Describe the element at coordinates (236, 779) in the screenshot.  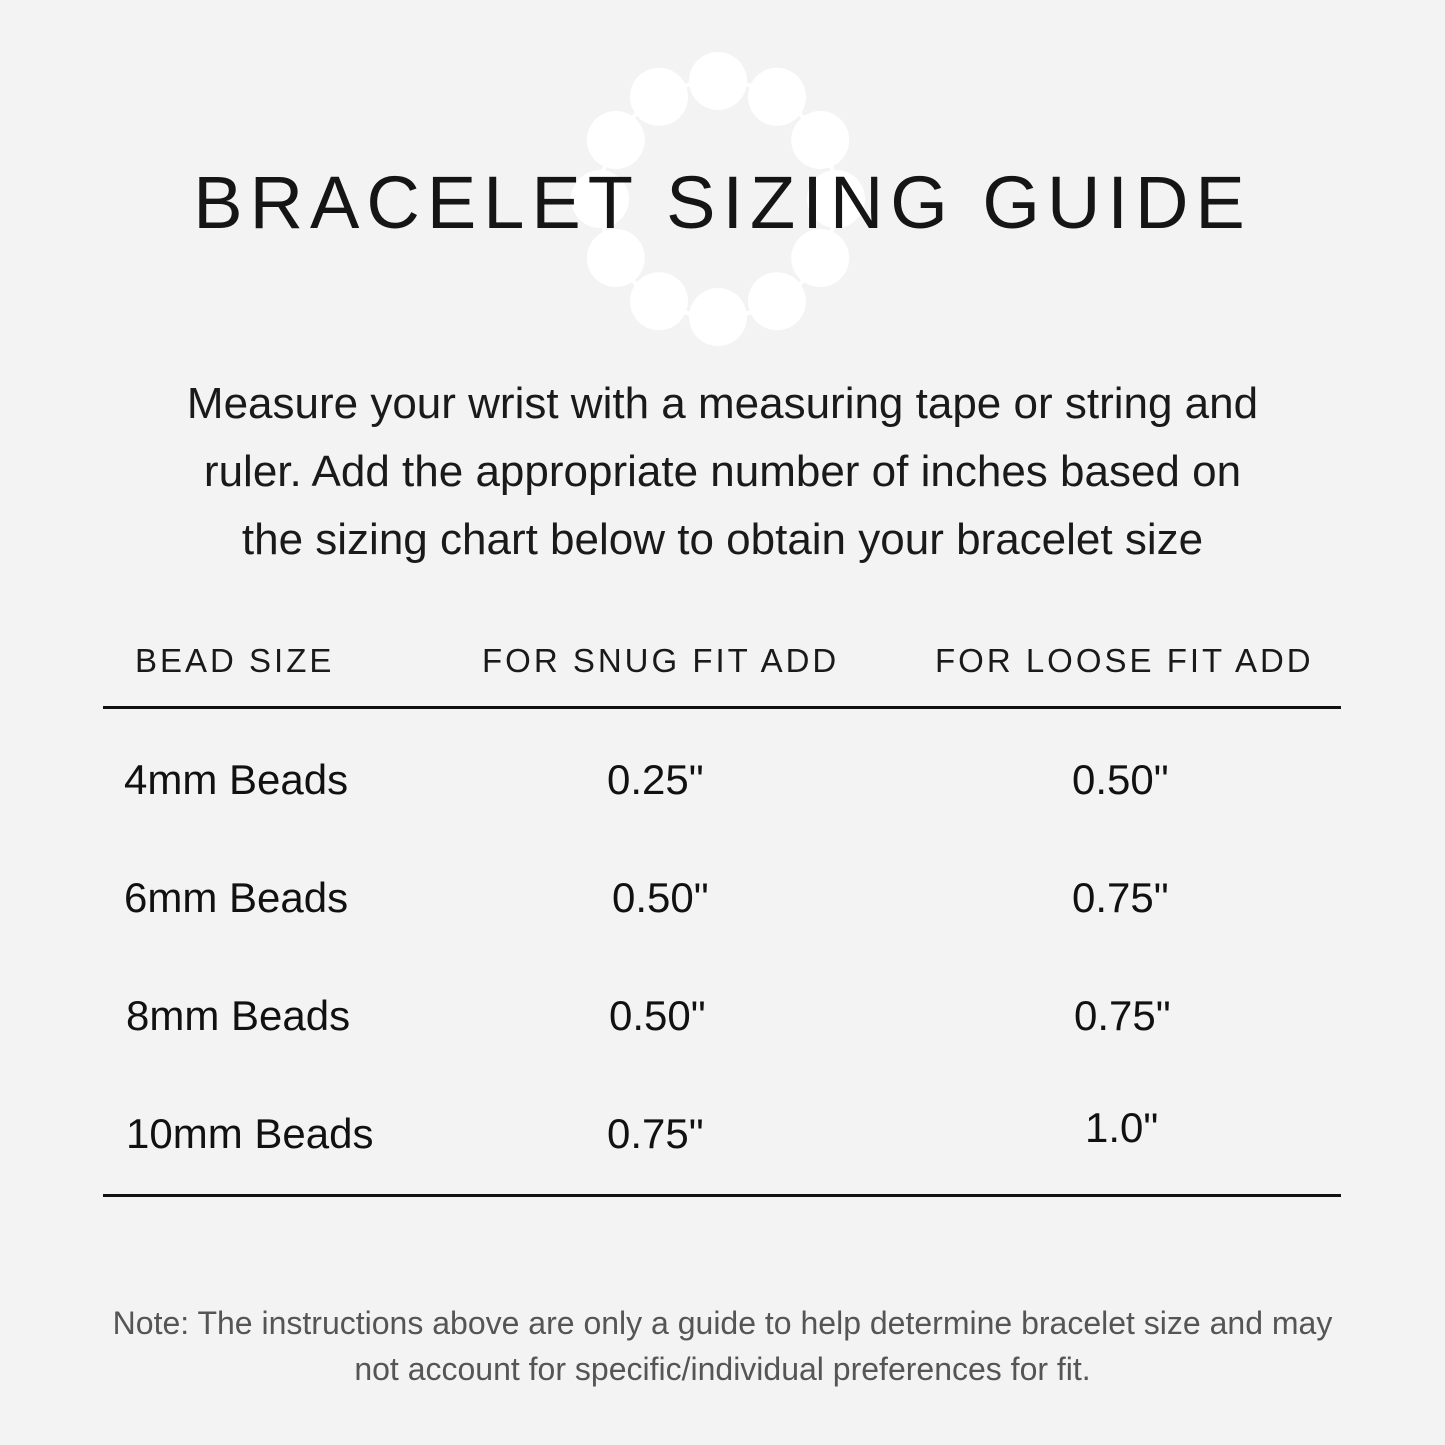
I see `bead-size-cell: 4mm Beads` at that location.